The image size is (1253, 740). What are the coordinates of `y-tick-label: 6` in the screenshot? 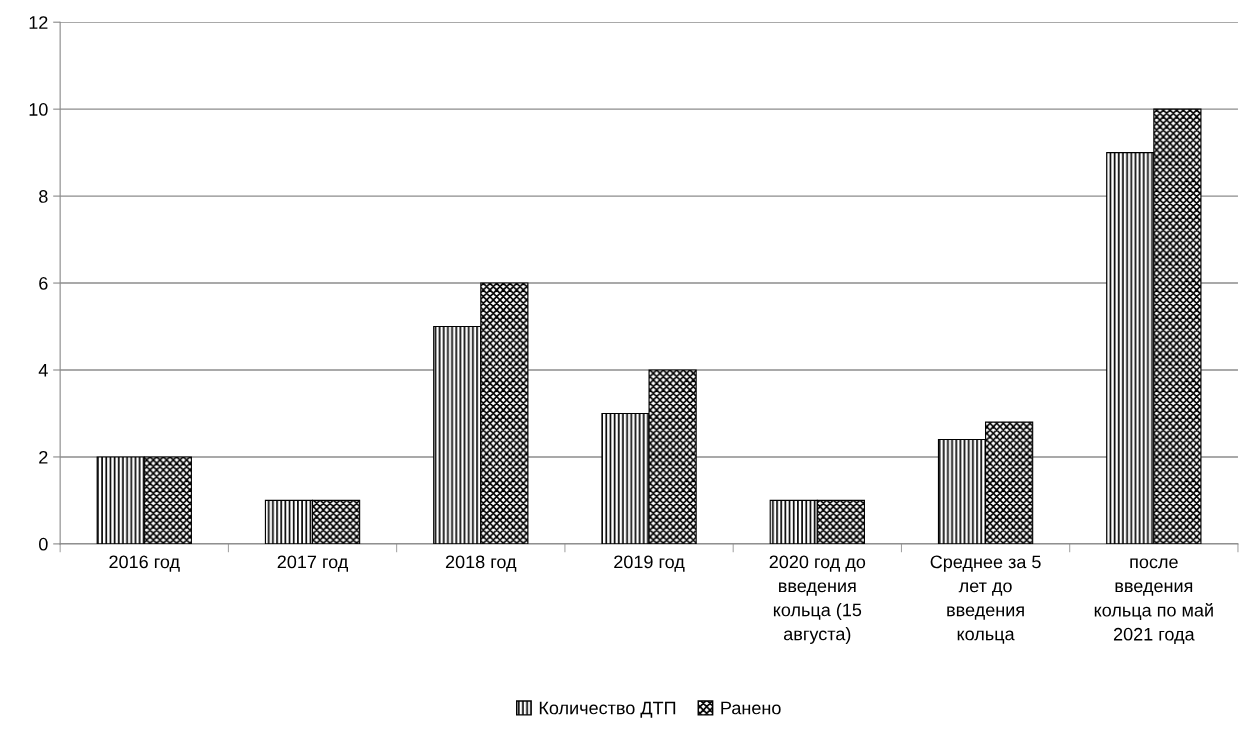 It's located at (43, 283).